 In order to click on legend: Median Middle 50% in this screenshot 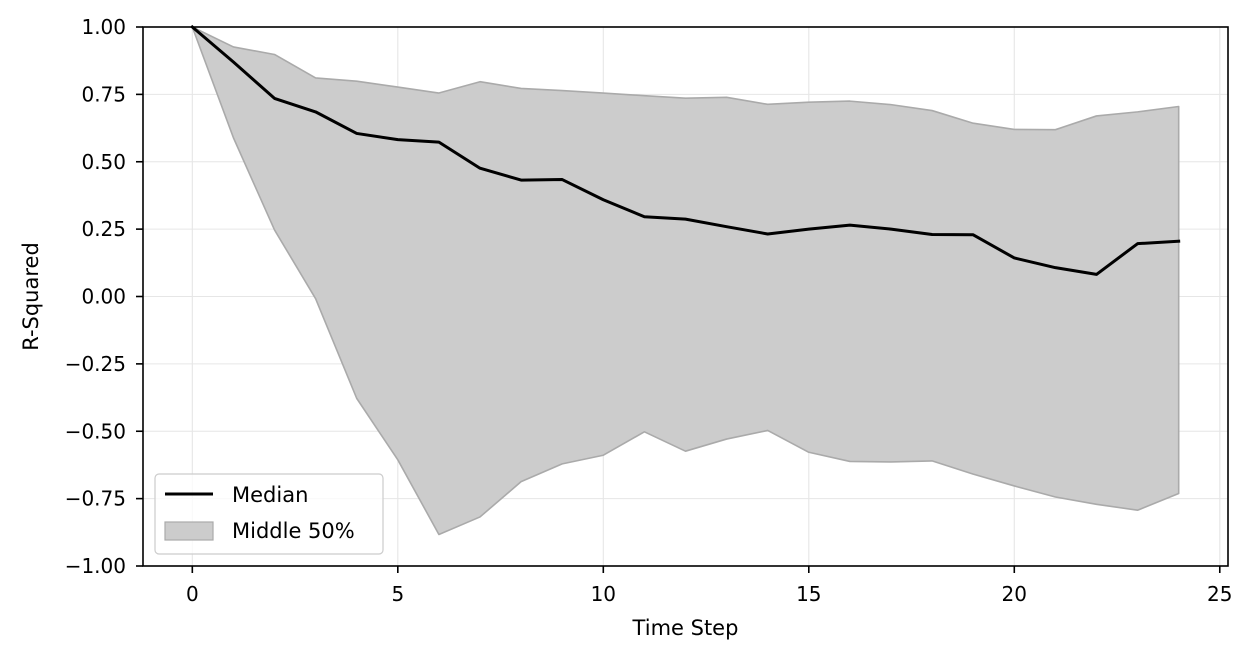, I will do `click(269, 514)`.